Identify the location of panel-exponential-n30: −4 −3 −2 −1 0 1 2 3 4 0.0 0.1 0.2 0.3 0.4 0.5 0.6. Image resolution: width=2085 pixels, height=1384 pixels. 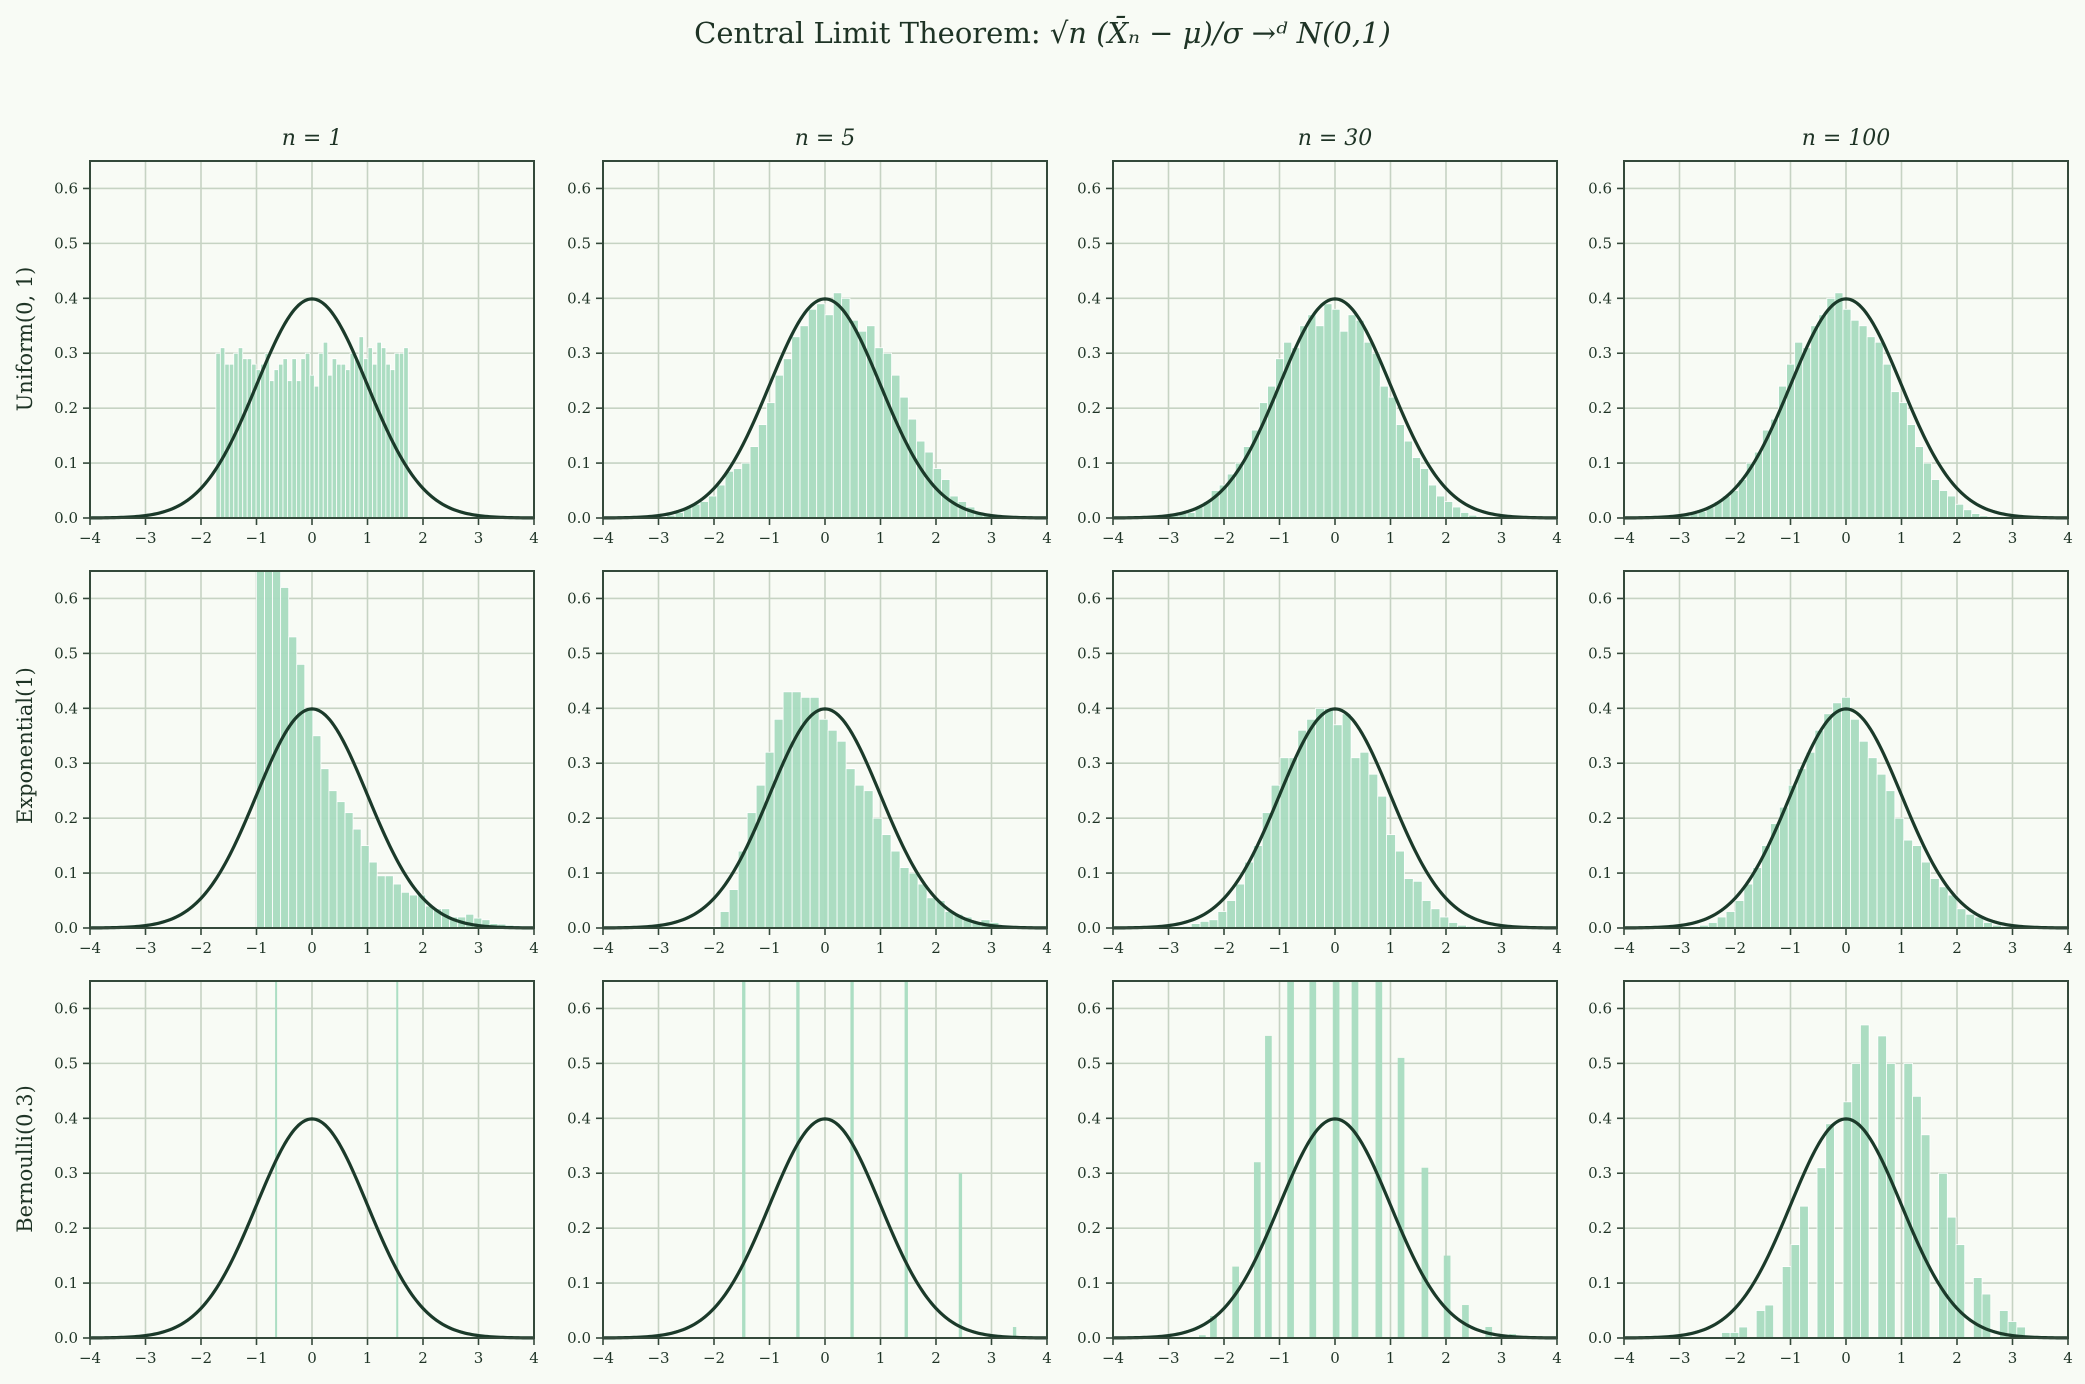
(1319, 763).